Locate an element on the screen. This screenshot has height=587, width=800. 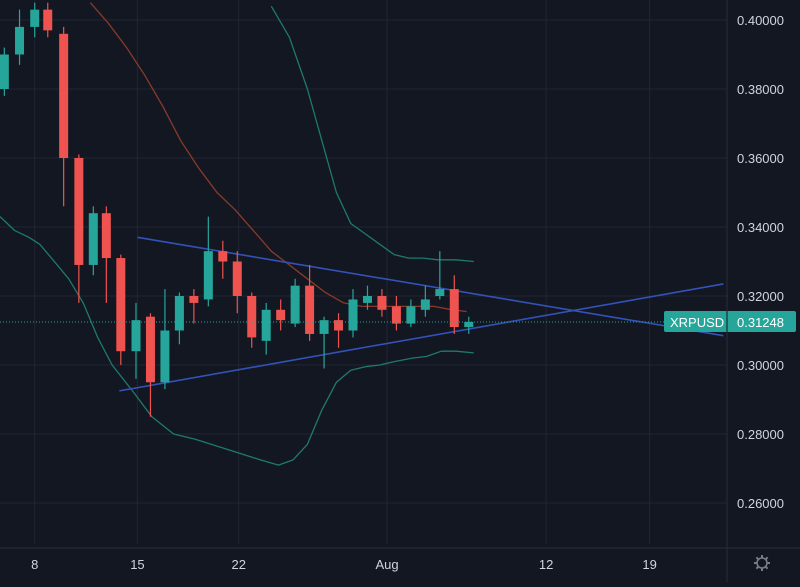
x-tick-label: 19 is located at coordinates (649, 564).